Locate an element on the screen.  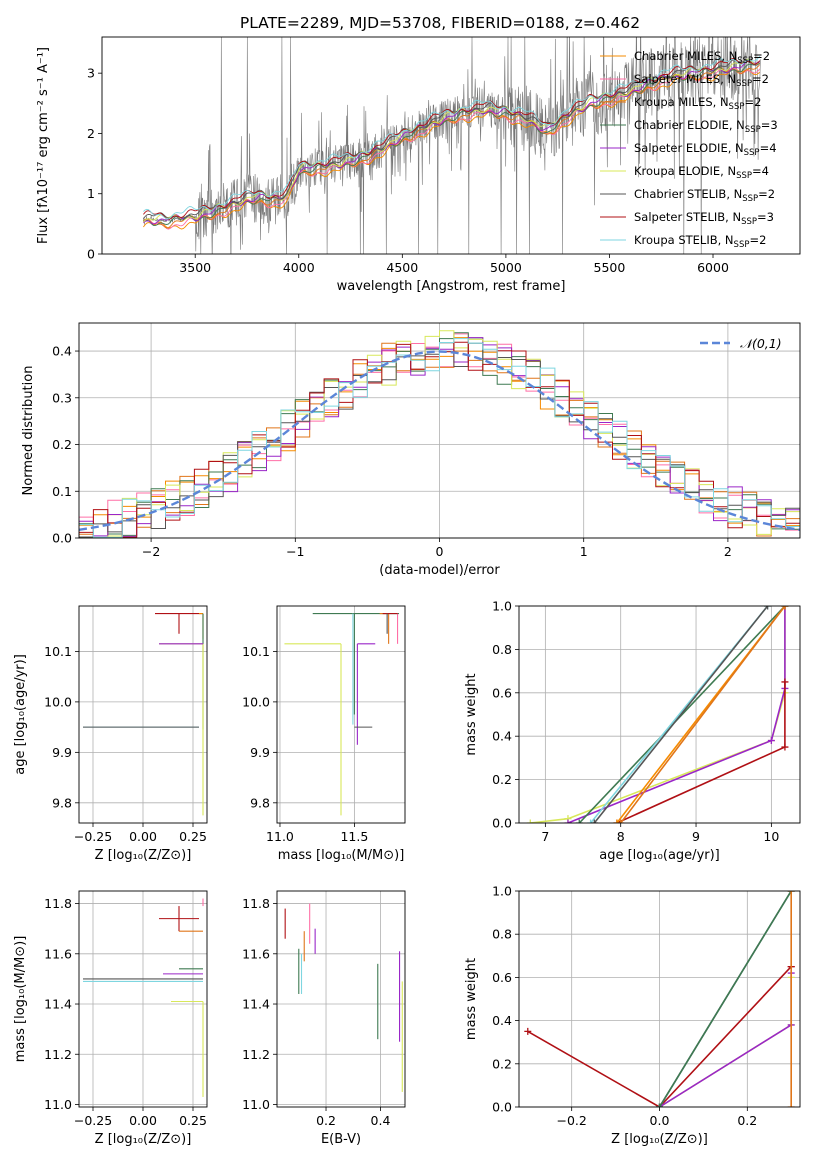
y-tick-label: 0.6 is located at coordinates (502, 977).